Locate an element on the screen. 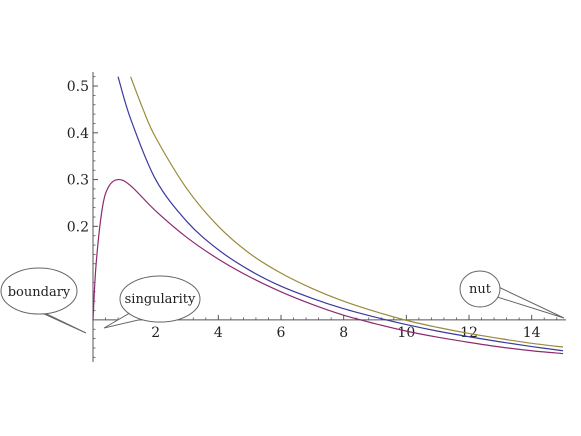 Image resolution: width=581 pixels, height=436 pixels. callout-nut-bubble is located at coordinates (480, 289).